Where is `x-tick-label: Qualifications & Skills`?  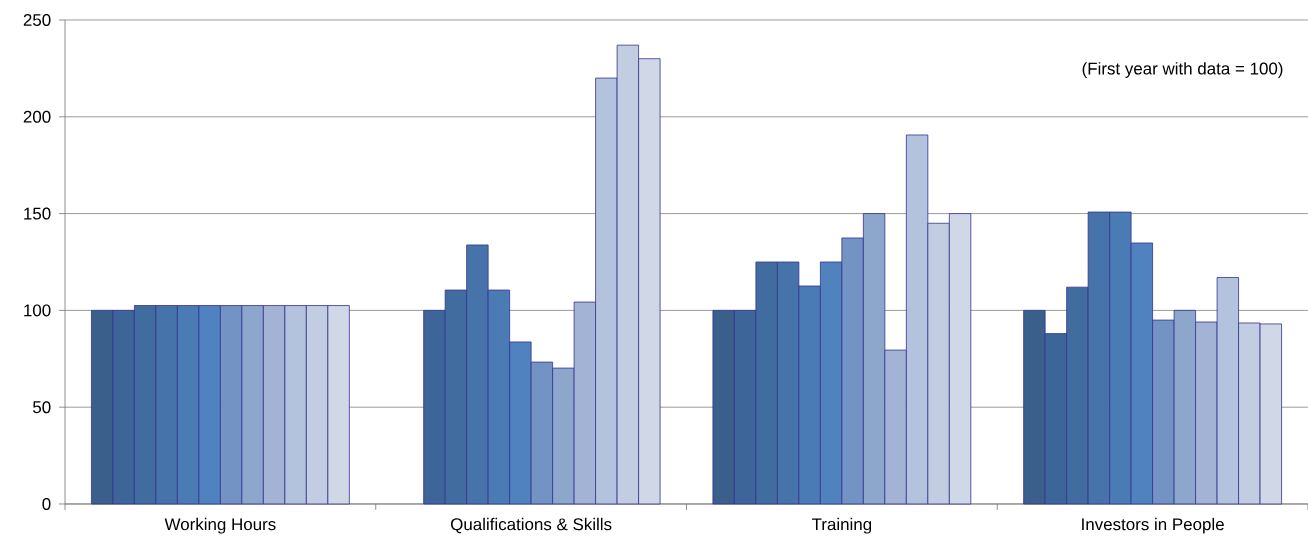 x-tick-label: Qualifications & Skills is located at coordinates (531, 525).